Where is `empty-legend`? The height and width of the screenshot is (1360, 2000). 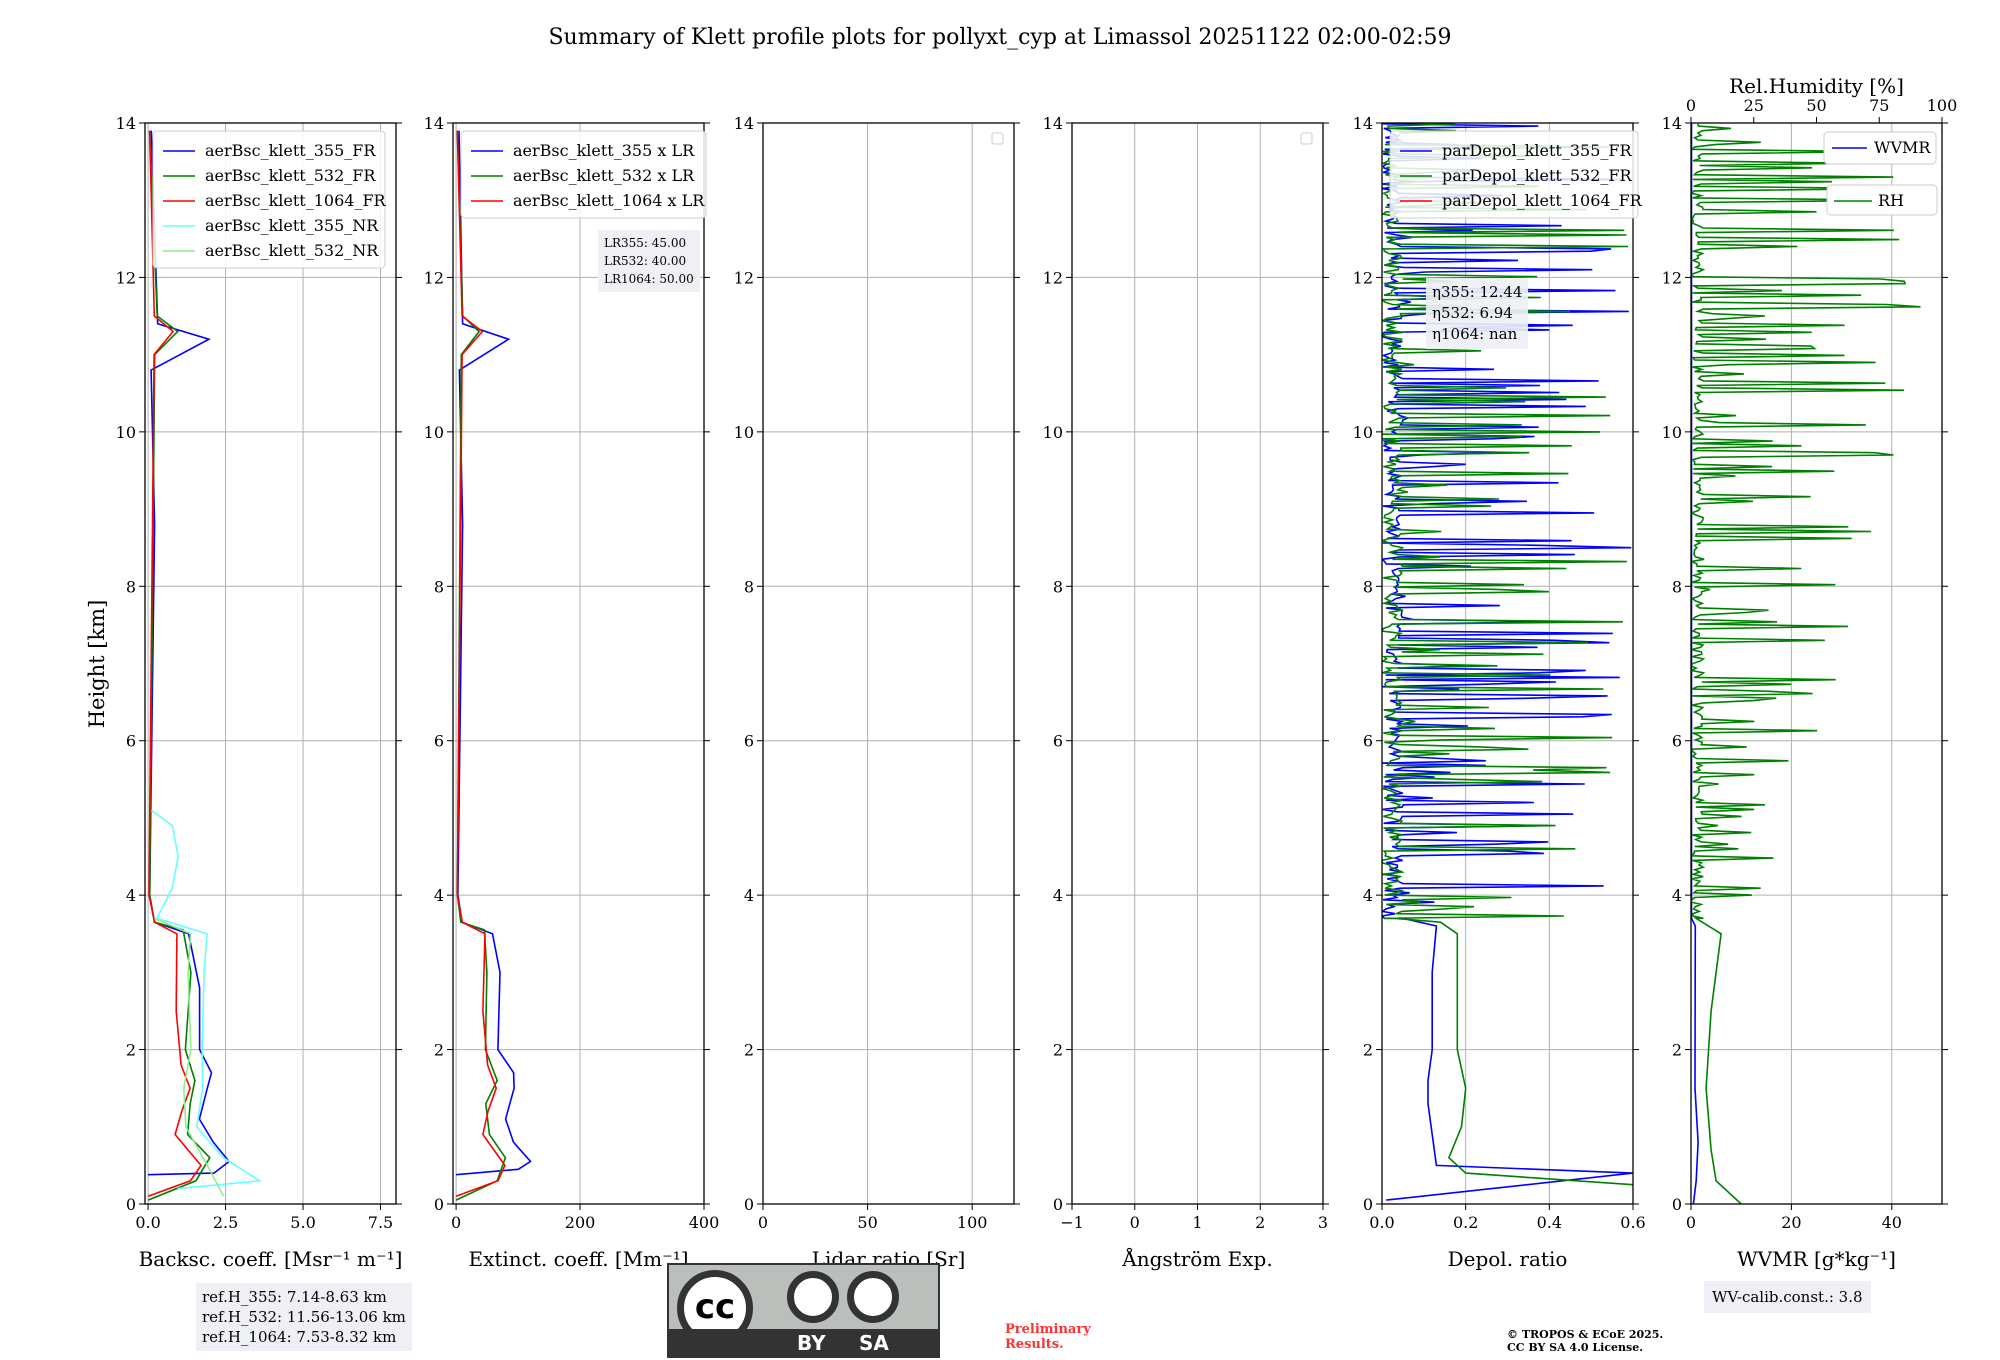
empty-legend is located at coordinates (1306, 138).